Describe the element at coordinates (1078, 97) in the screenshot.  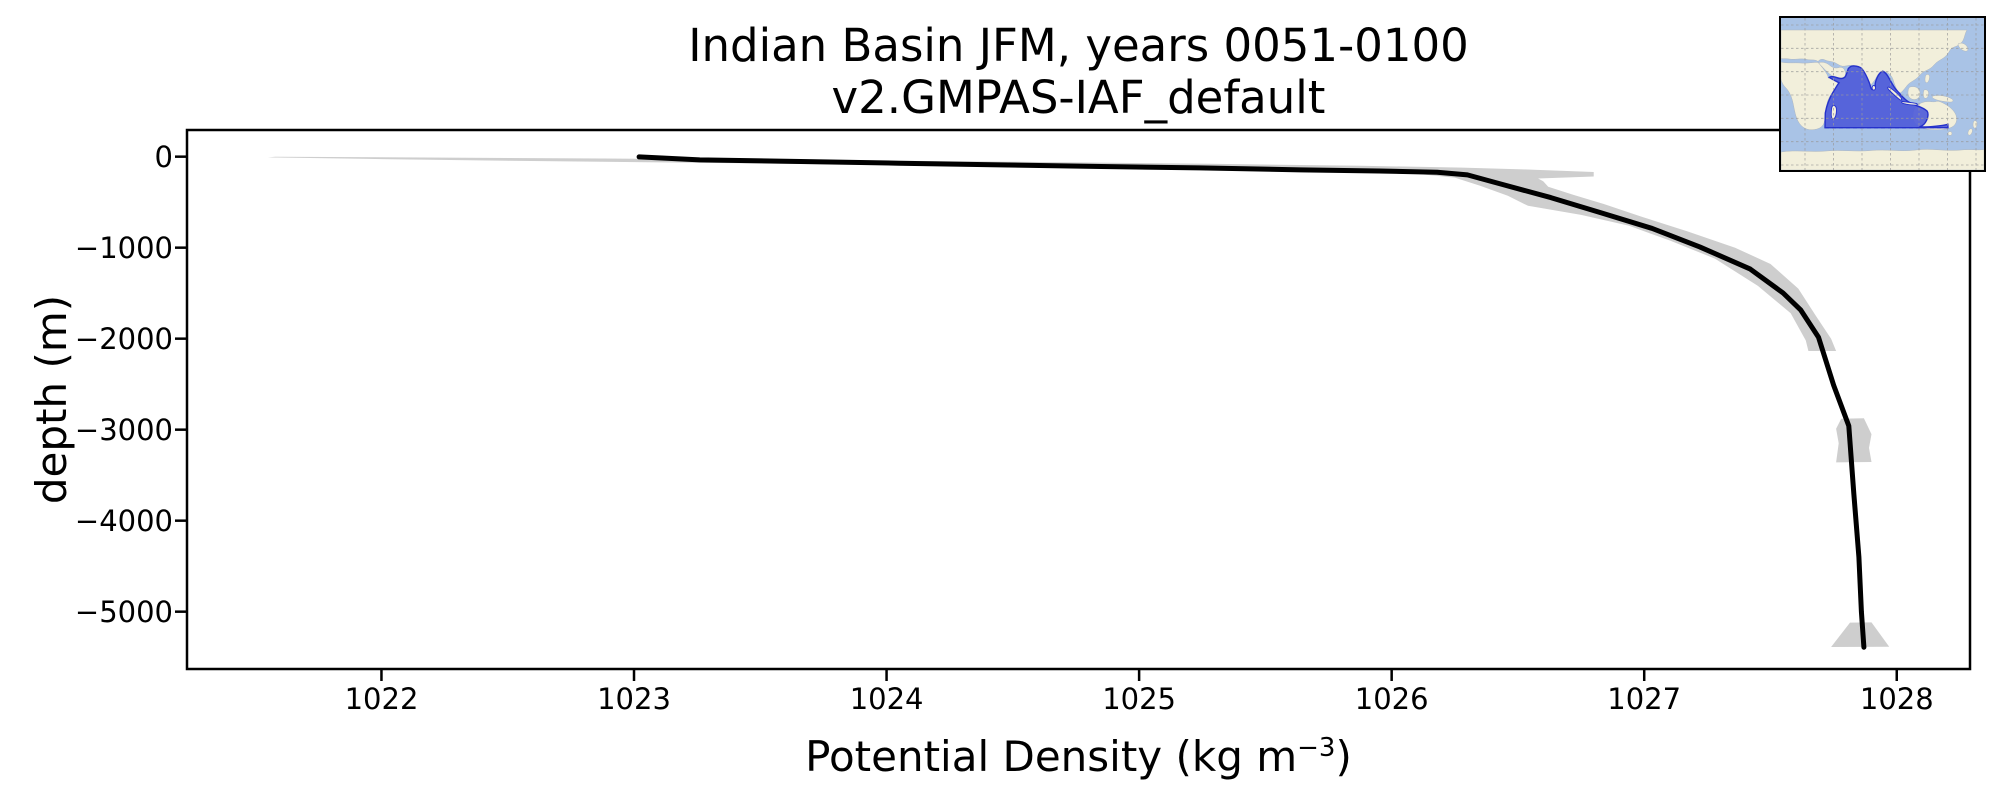
I see `plot-title-line2: v2.GMPAS-IAF_default` at that location.